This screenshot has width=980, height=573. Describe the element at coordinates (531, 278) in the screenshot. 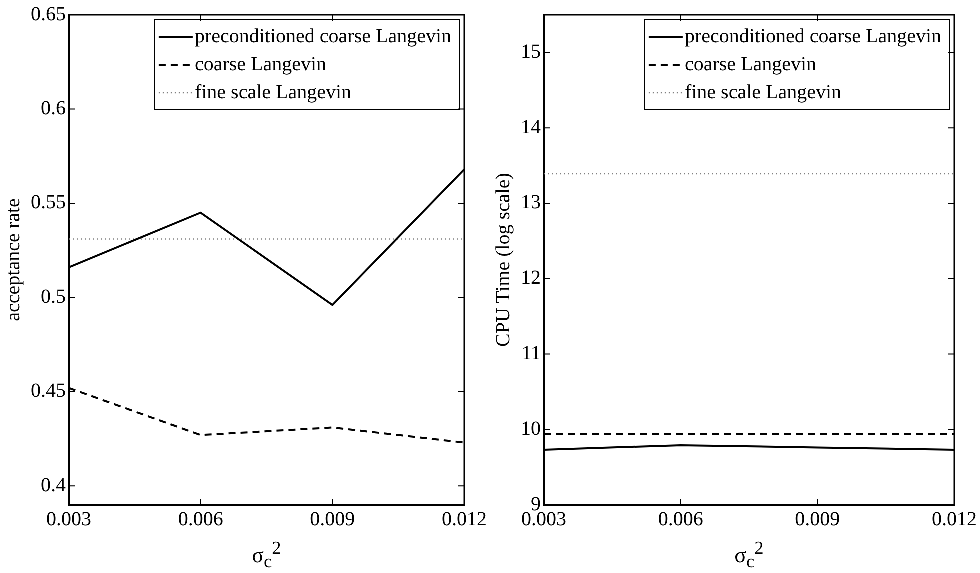

I see `y-tick-label: 12` at that location.